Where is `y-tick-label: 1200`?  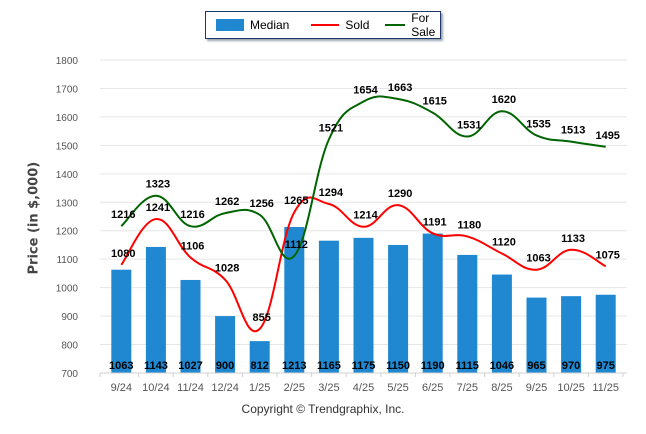
y-tick-label: 1200 is located at coordinates (67, 232).